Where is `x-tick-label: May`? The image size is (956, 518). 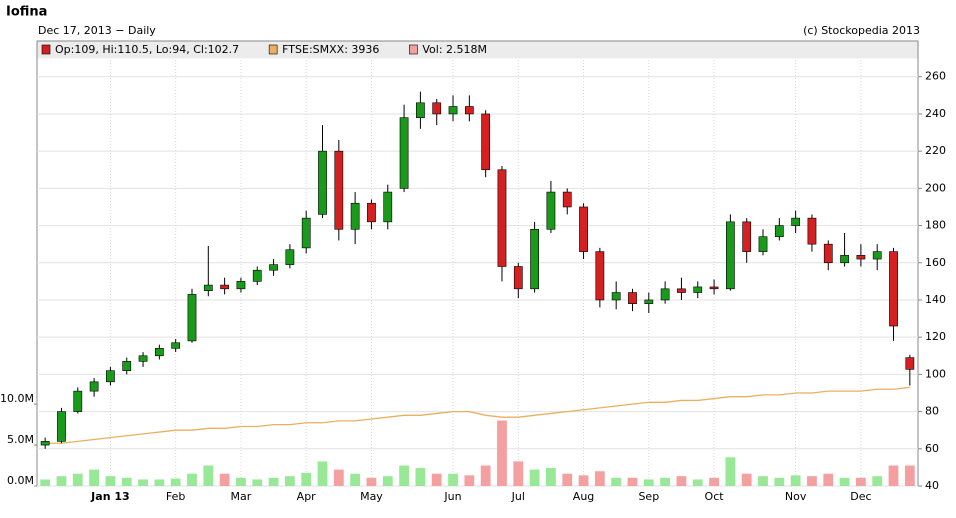
x-tick-label: May is located at coordinates (371, 496).